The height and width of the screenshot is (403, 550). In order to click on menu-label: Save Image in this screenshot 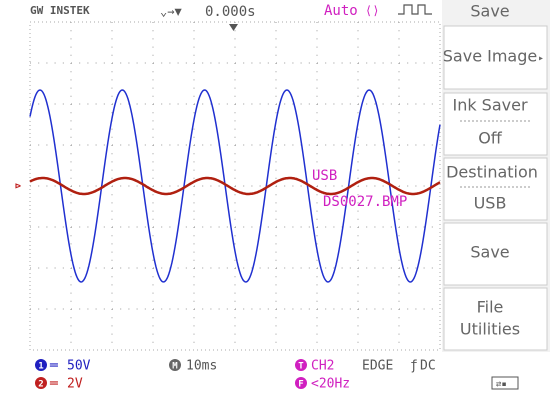, I will do `click(490, 56)`.